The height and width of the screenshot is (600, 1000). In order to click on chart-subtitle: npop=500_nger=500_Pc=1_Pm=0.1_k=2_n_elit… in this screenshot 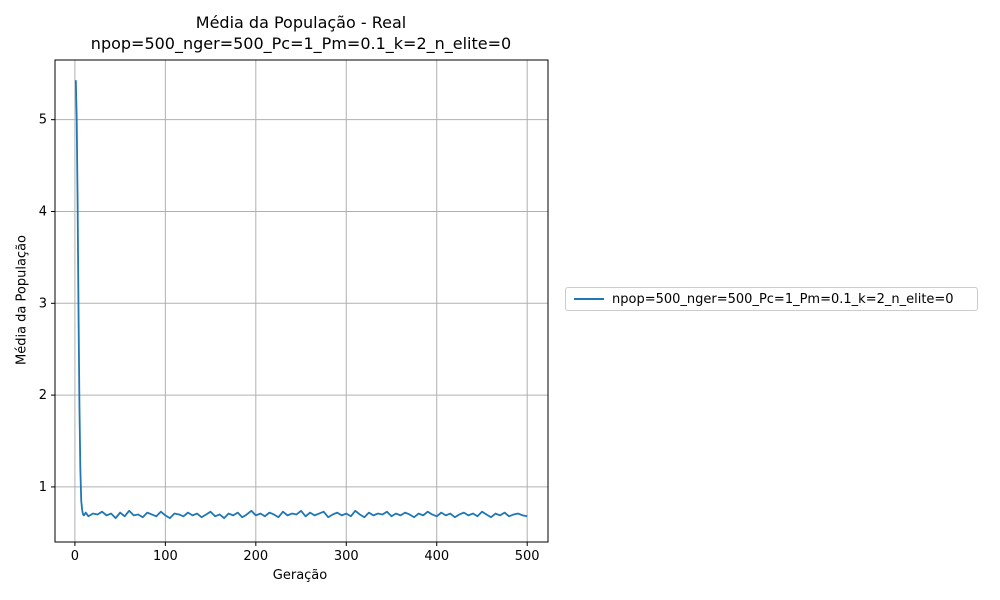, I will do `click(301, 43)`.